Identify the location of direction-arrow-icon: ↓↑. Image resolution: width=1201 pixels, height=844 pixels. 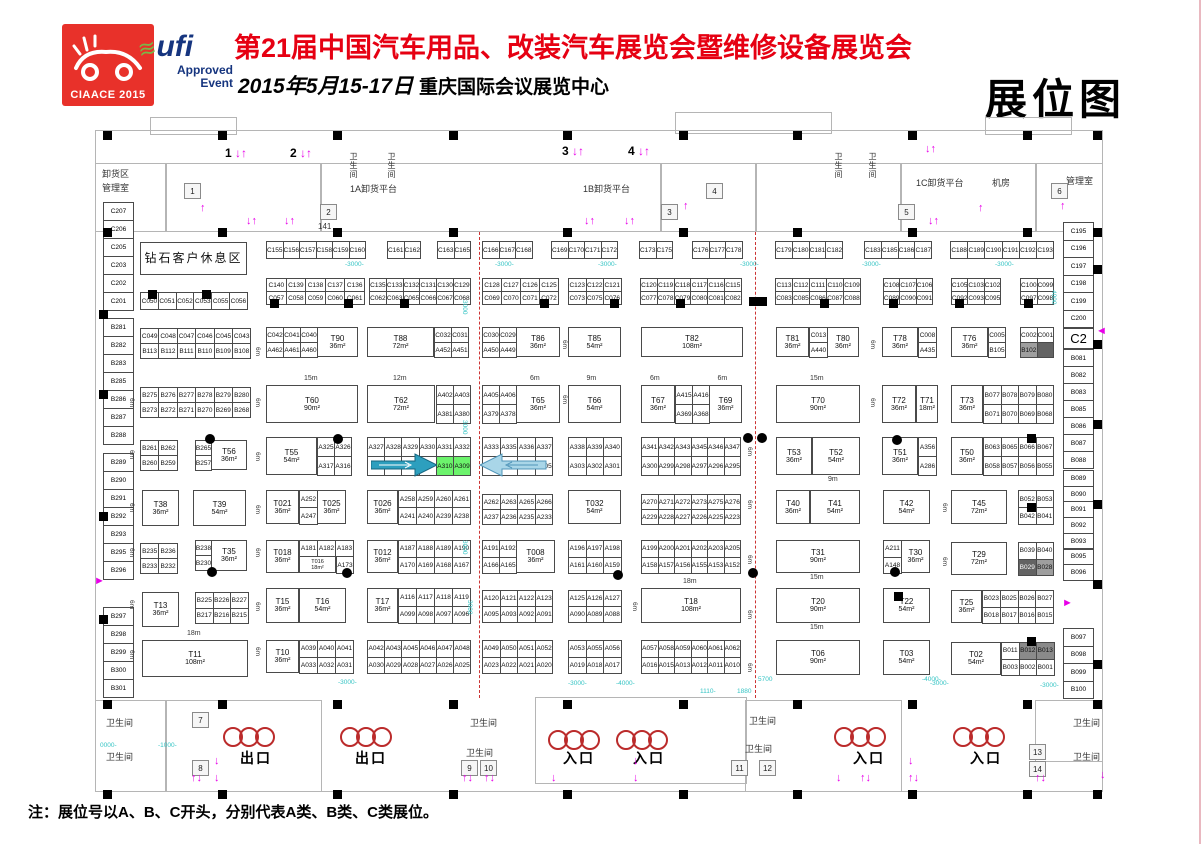
(629, 221).